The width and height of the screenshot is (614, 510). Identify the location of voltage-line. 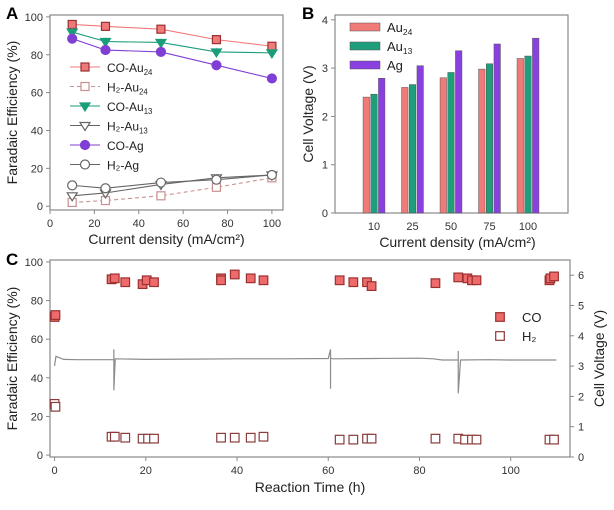
(305, 371).